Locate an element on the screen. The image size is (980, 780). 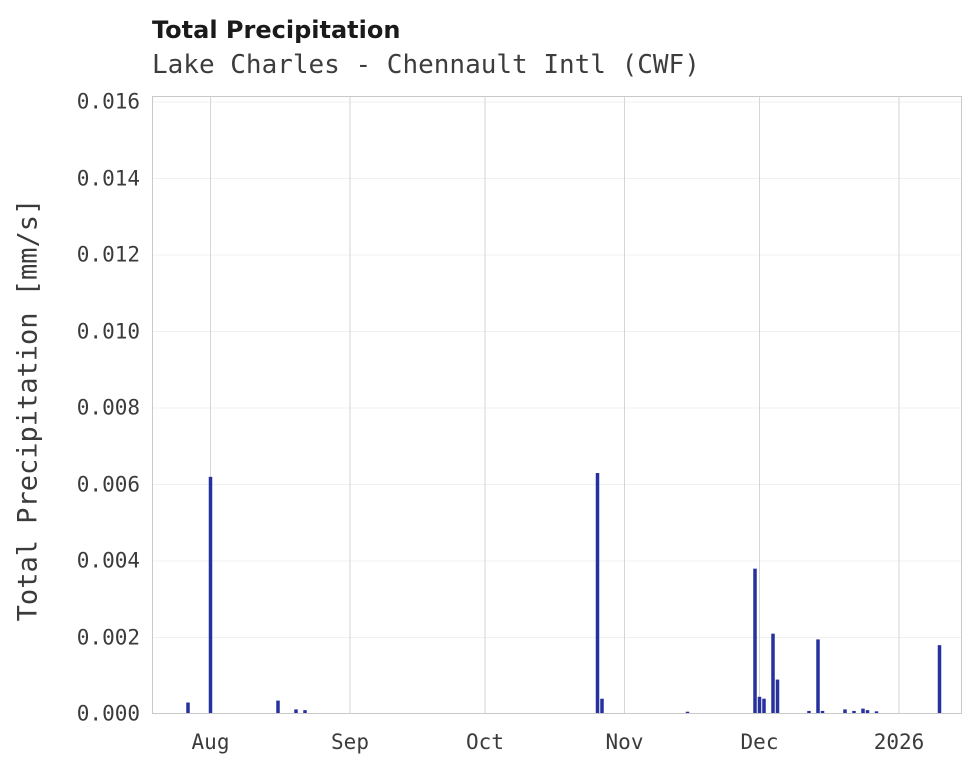
y-tick-label: 0.008 is located at coordinates (108, 407).